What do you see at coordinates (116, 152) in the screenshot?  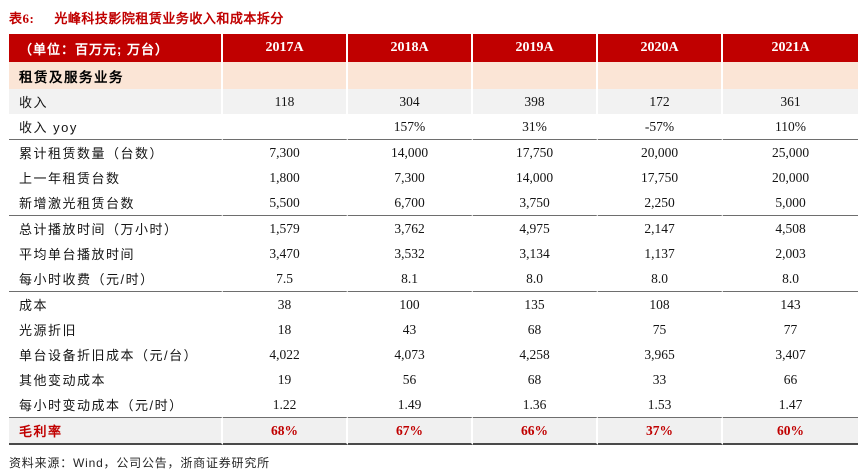 I see `row-label: 累计租赁数量（台数）` at bounding box center [116, 152].